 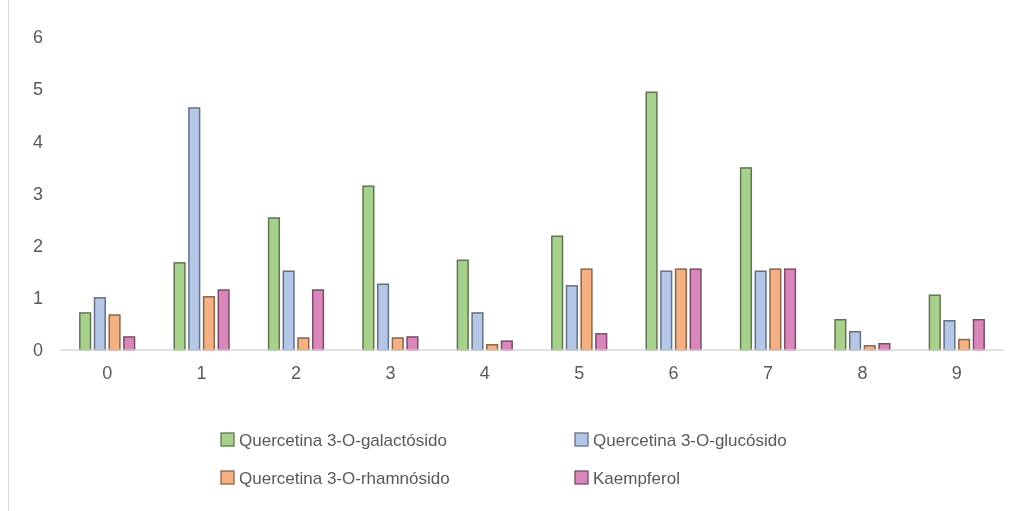 I want to click on y-tick-label: 2, so click(x=38, y=245).